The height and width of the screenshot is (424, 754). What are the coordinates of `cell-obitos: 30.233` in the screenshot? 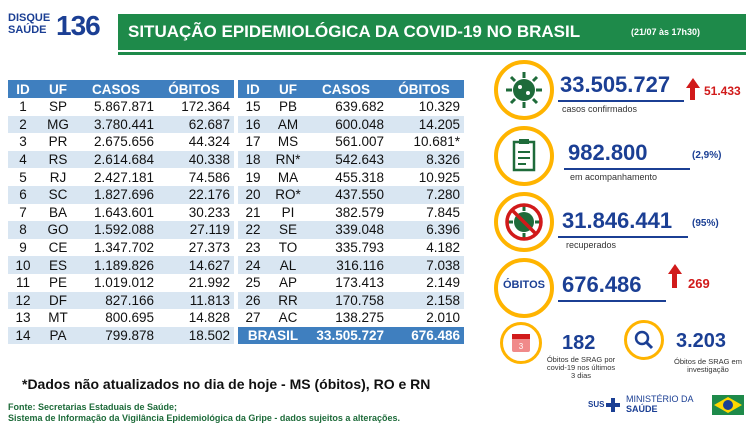 It's located at (196, 212).